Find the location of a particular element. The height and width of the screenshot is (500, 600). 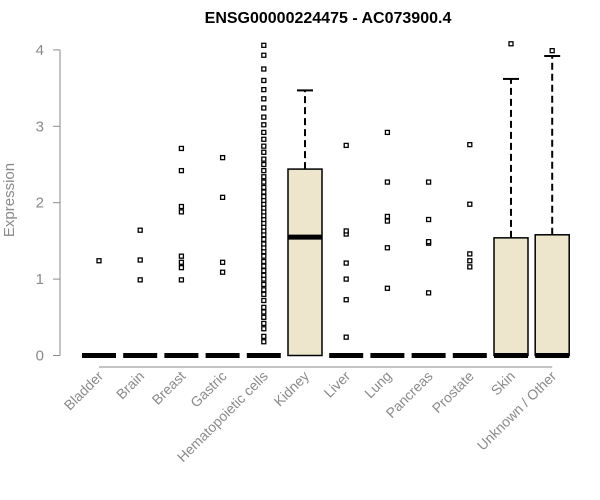

y-axis: 0 1 2 3 4 is located at coordinates (48, 203).